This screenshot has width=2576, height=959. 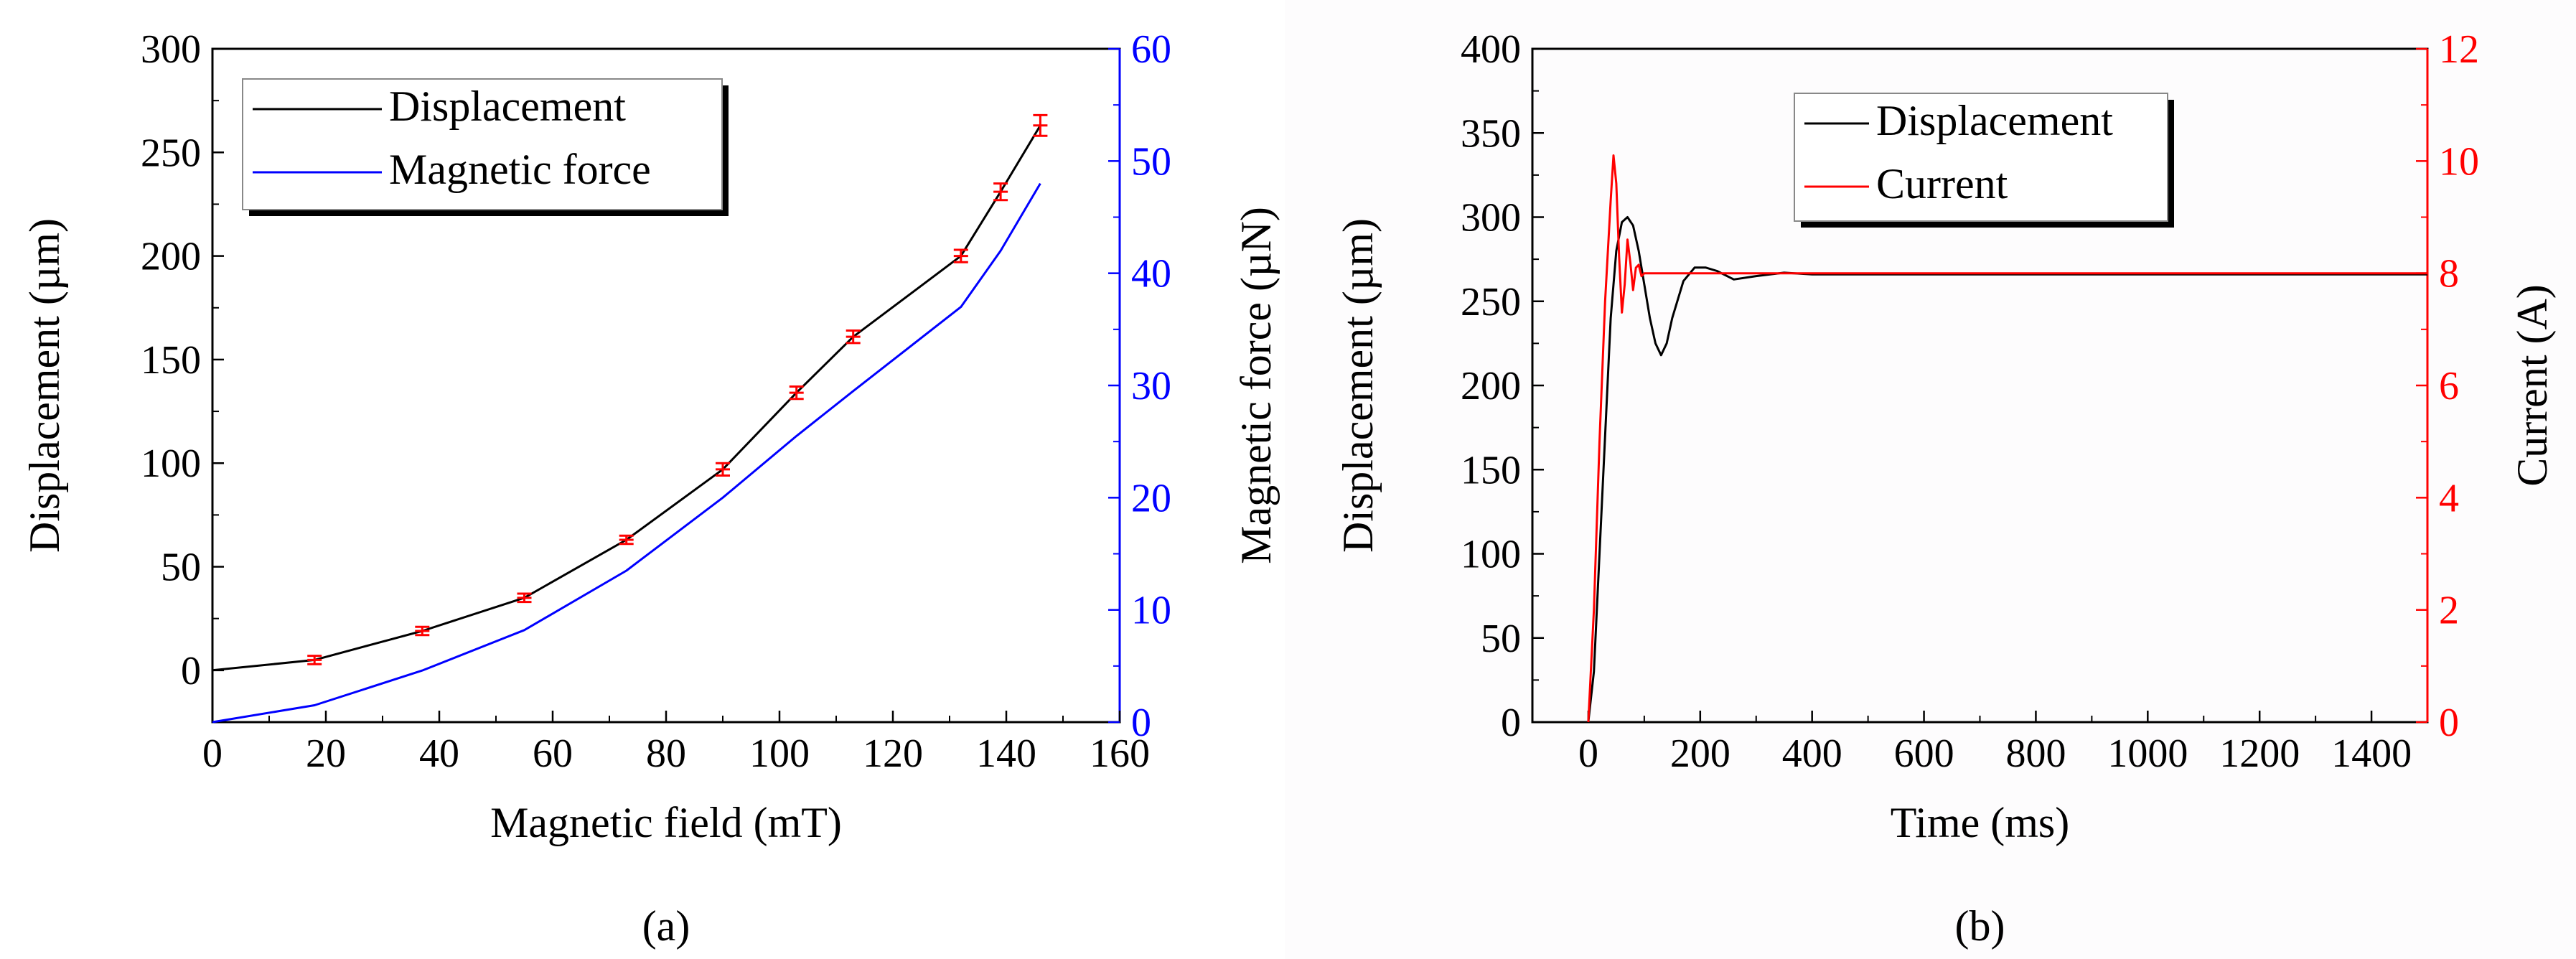 What do you see at coordinates (1511, 723) in the screenshot?
I see `chart-b-y-tick-label: 0` at bounding box center [1511, 723].